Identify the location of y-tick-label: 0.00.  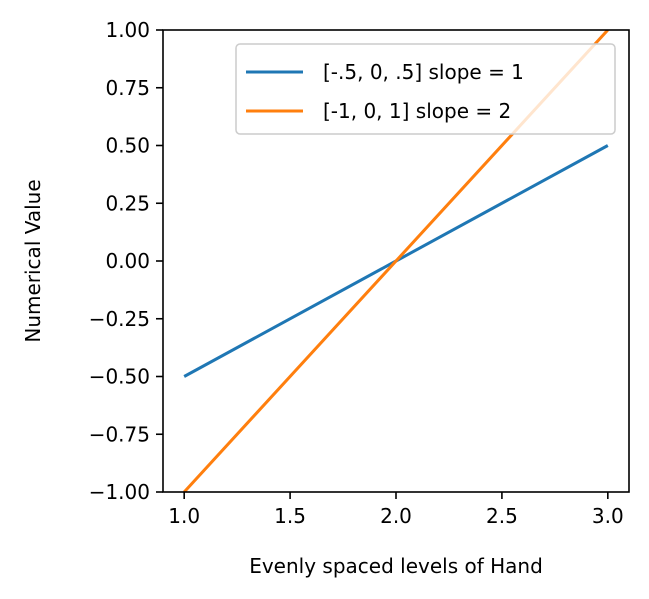
(127, 261).